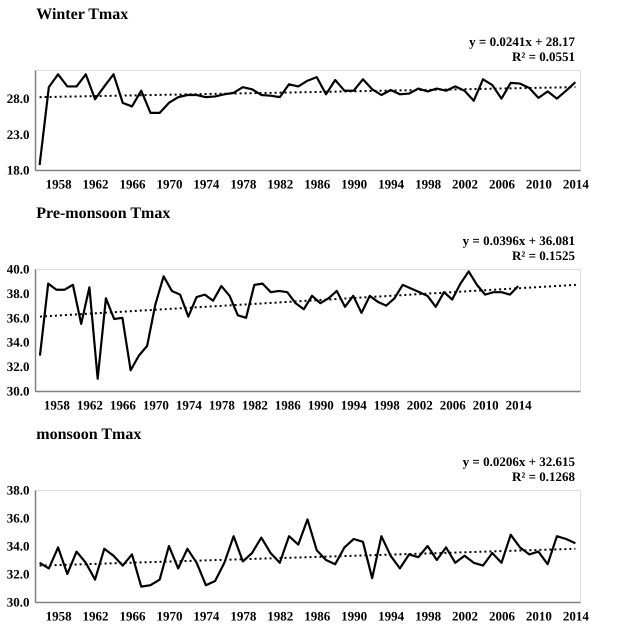  I want to click on text: y = 0.0241x + 28.17, so click(522, 41).